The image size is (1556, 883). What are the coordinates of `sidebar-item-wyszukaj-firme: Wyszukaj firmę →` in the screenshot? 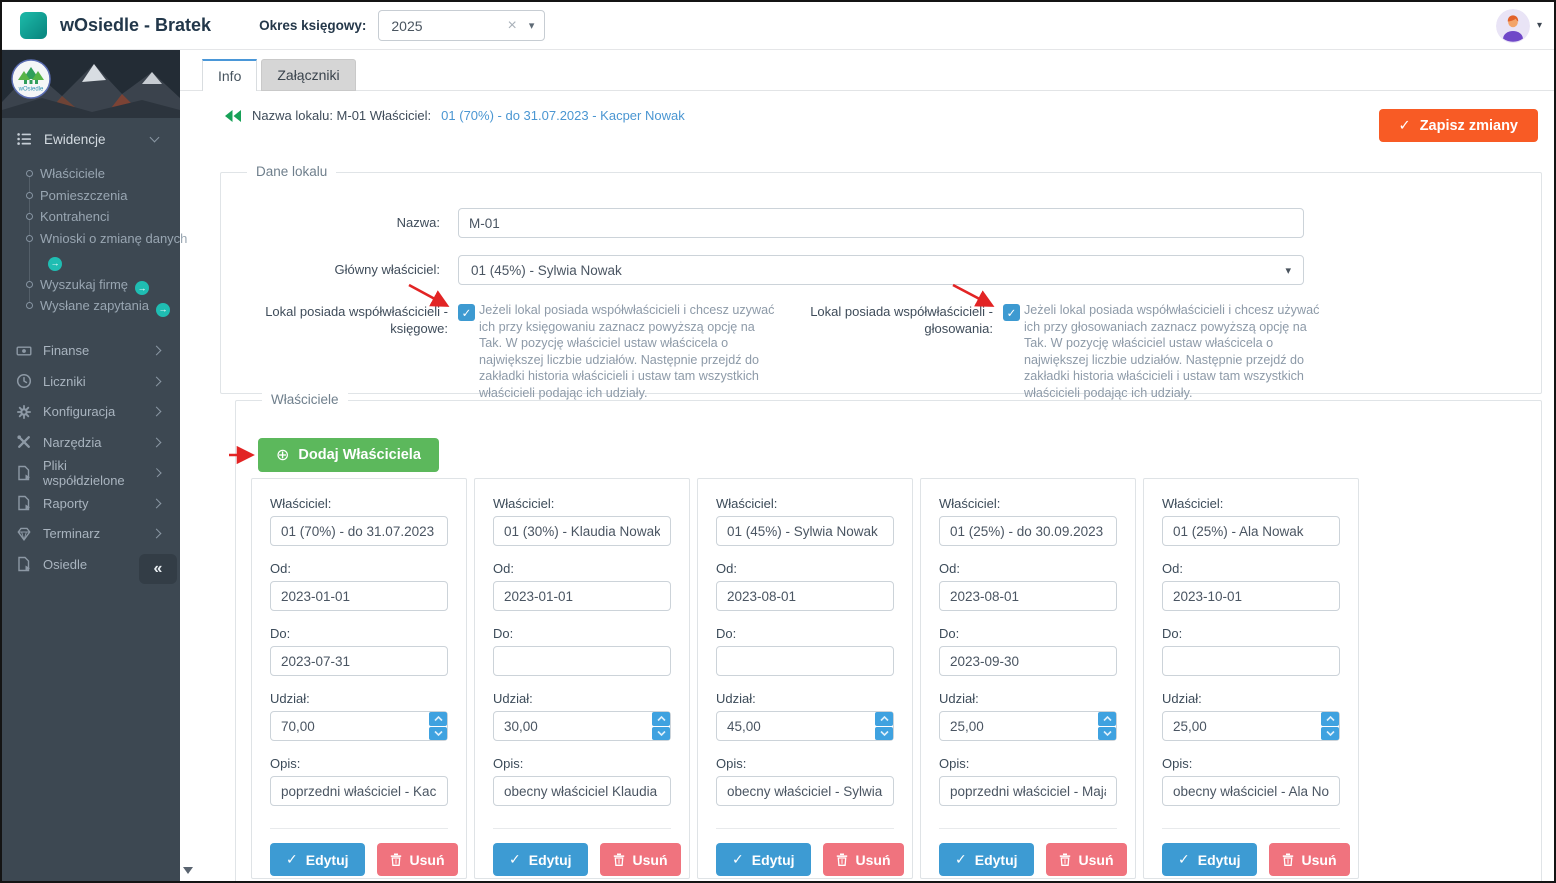 It's located at (99, 284).